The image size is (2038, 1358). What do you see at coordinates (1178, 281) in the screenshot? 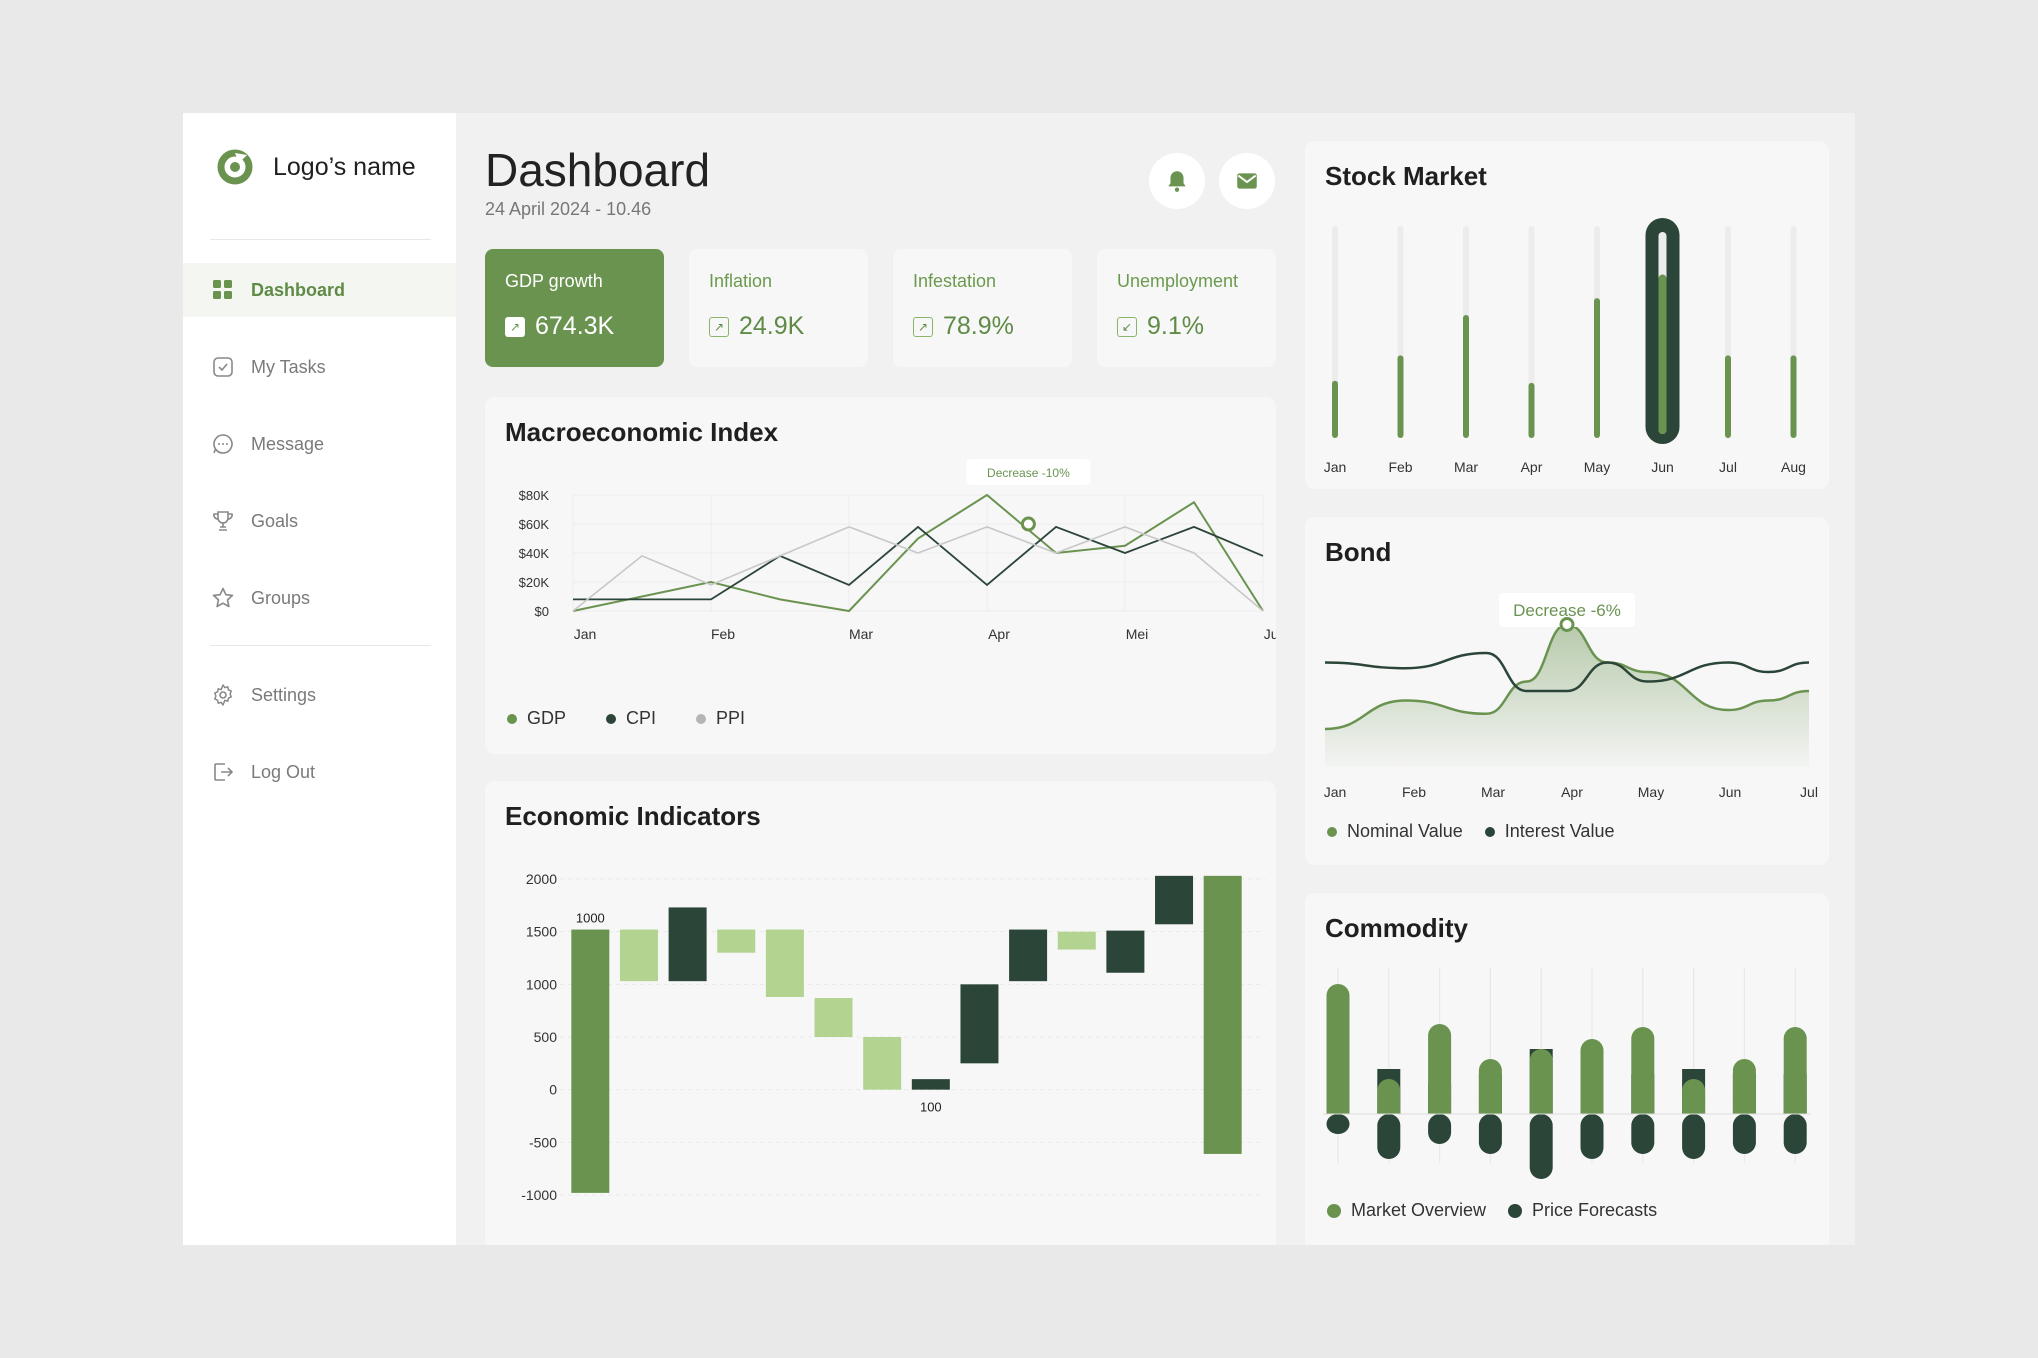
I see `stat-label: Unemployment` at bounding box center [1178, 281].